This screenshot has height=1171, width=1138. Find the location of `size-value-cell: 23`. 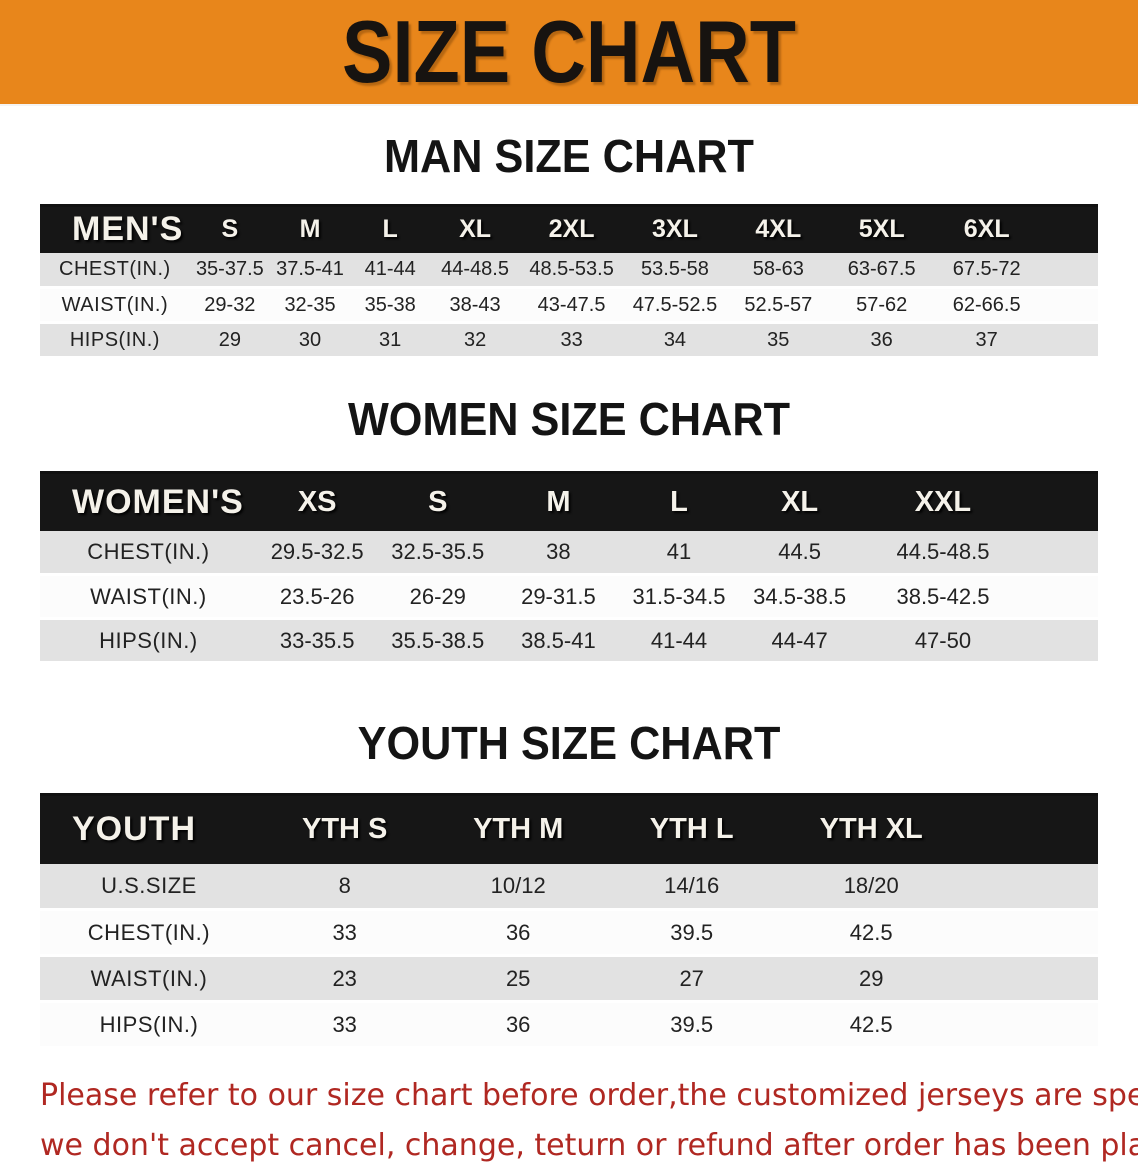

size-value-cell: 23 is located at coordinates (344, 979).